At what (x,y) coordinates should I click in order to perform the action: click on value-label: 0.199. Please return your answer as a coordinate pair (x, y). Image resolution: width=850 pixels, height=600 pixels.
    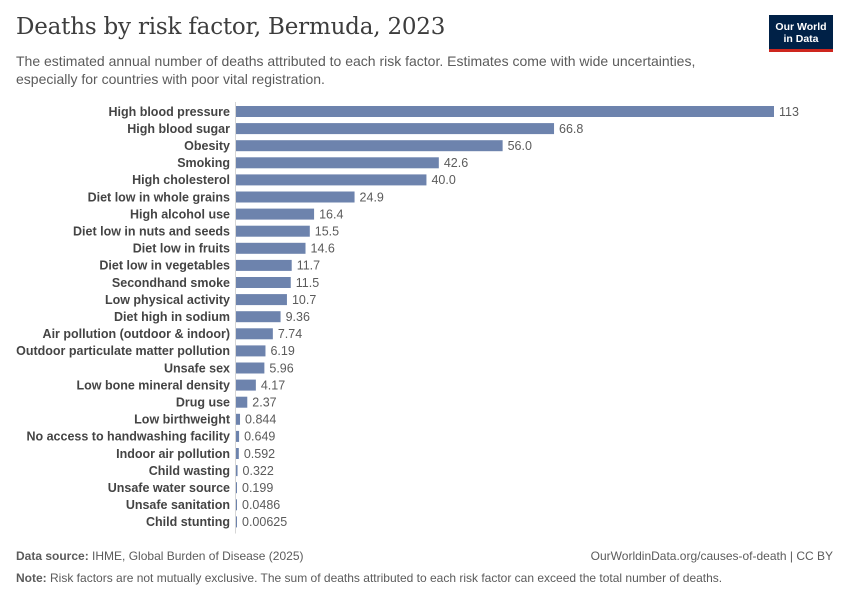
    Looking at the image, I should click on (257, 488).